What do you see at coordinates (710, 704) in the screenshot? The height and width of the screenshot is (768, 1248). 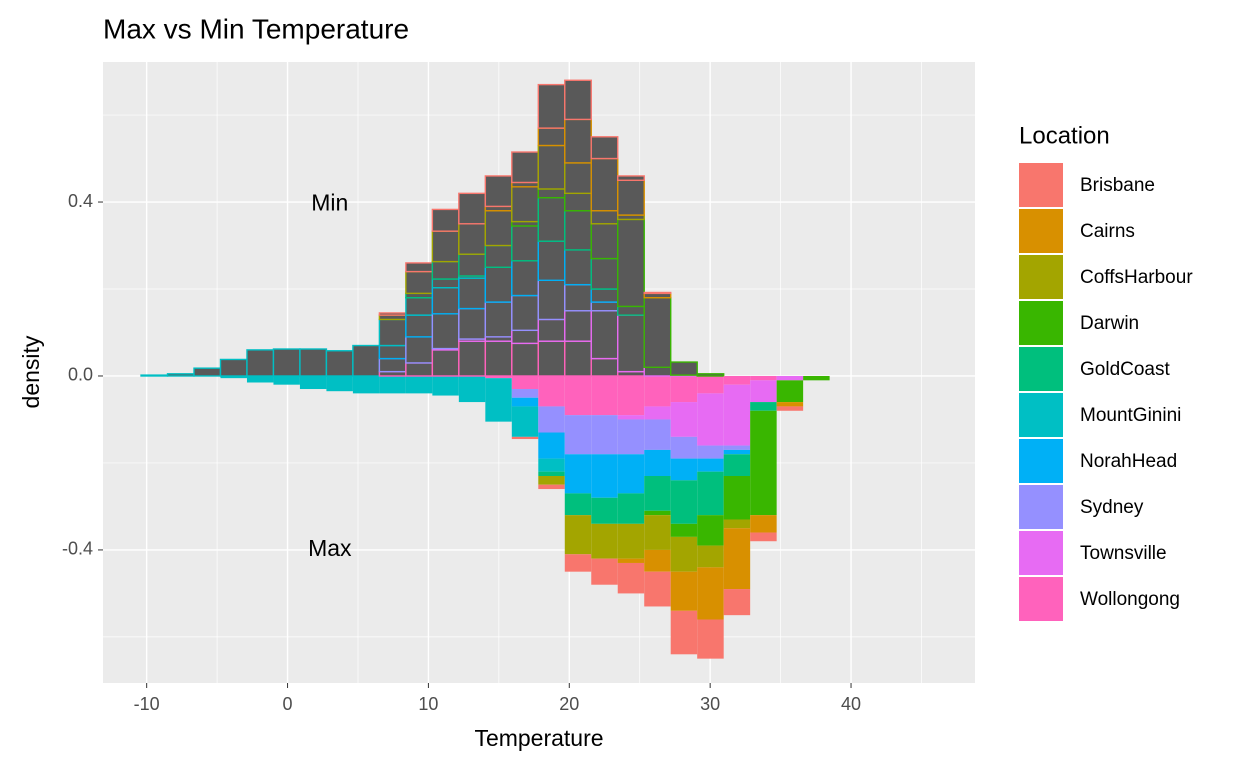 I see `x-tick-label: 30` at bounding box center [710, 704].